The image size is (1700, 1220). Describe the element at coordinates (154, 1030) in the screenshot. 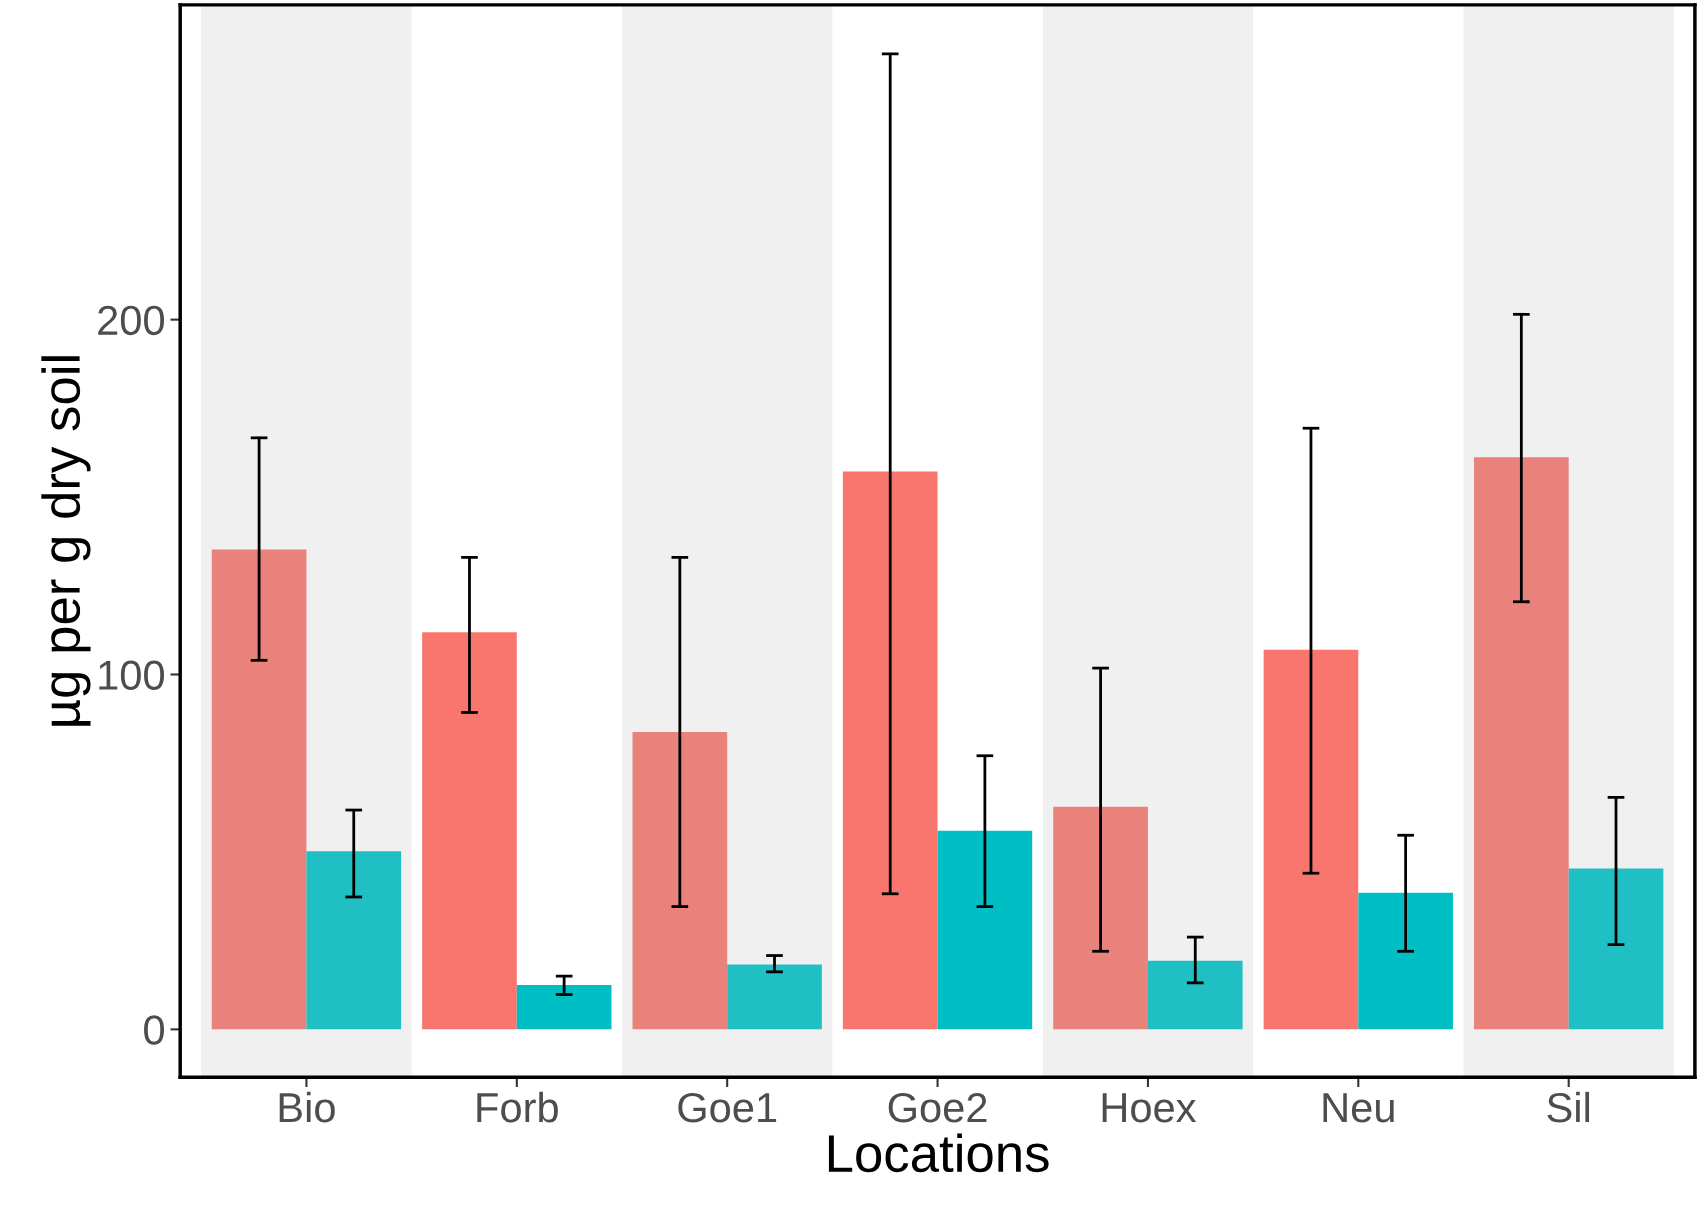

I see `y-tick-label: 0` at that location.